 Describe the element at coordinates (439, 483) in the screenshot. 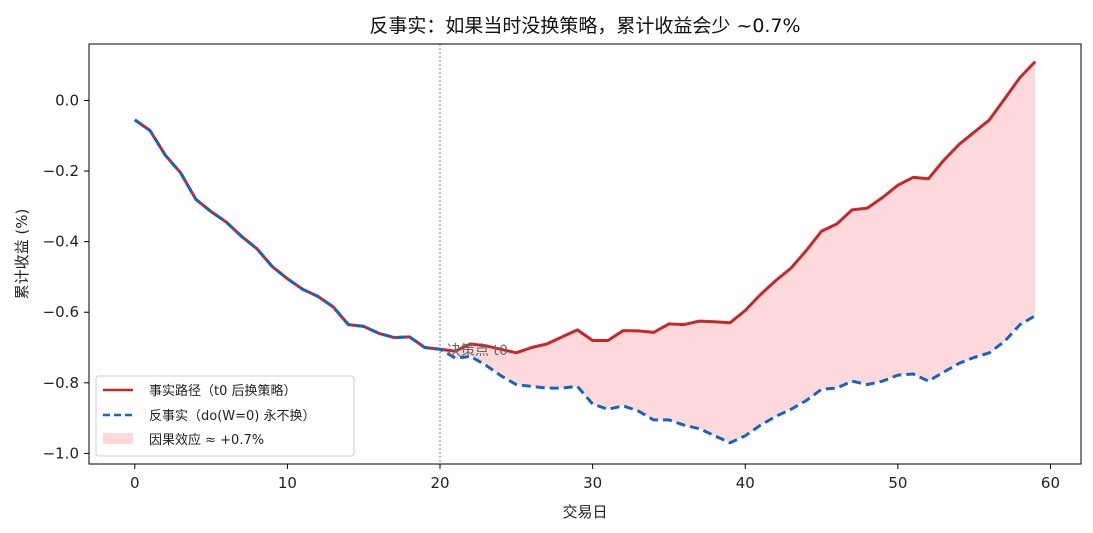

I see `x-tick-label: 20` at that location.